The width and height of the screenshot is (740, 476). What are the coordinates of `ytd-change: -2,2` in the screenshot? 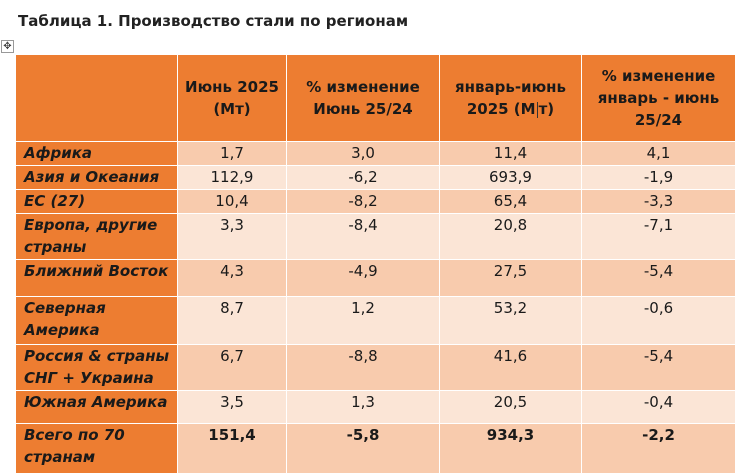 It's located at (658, 448).